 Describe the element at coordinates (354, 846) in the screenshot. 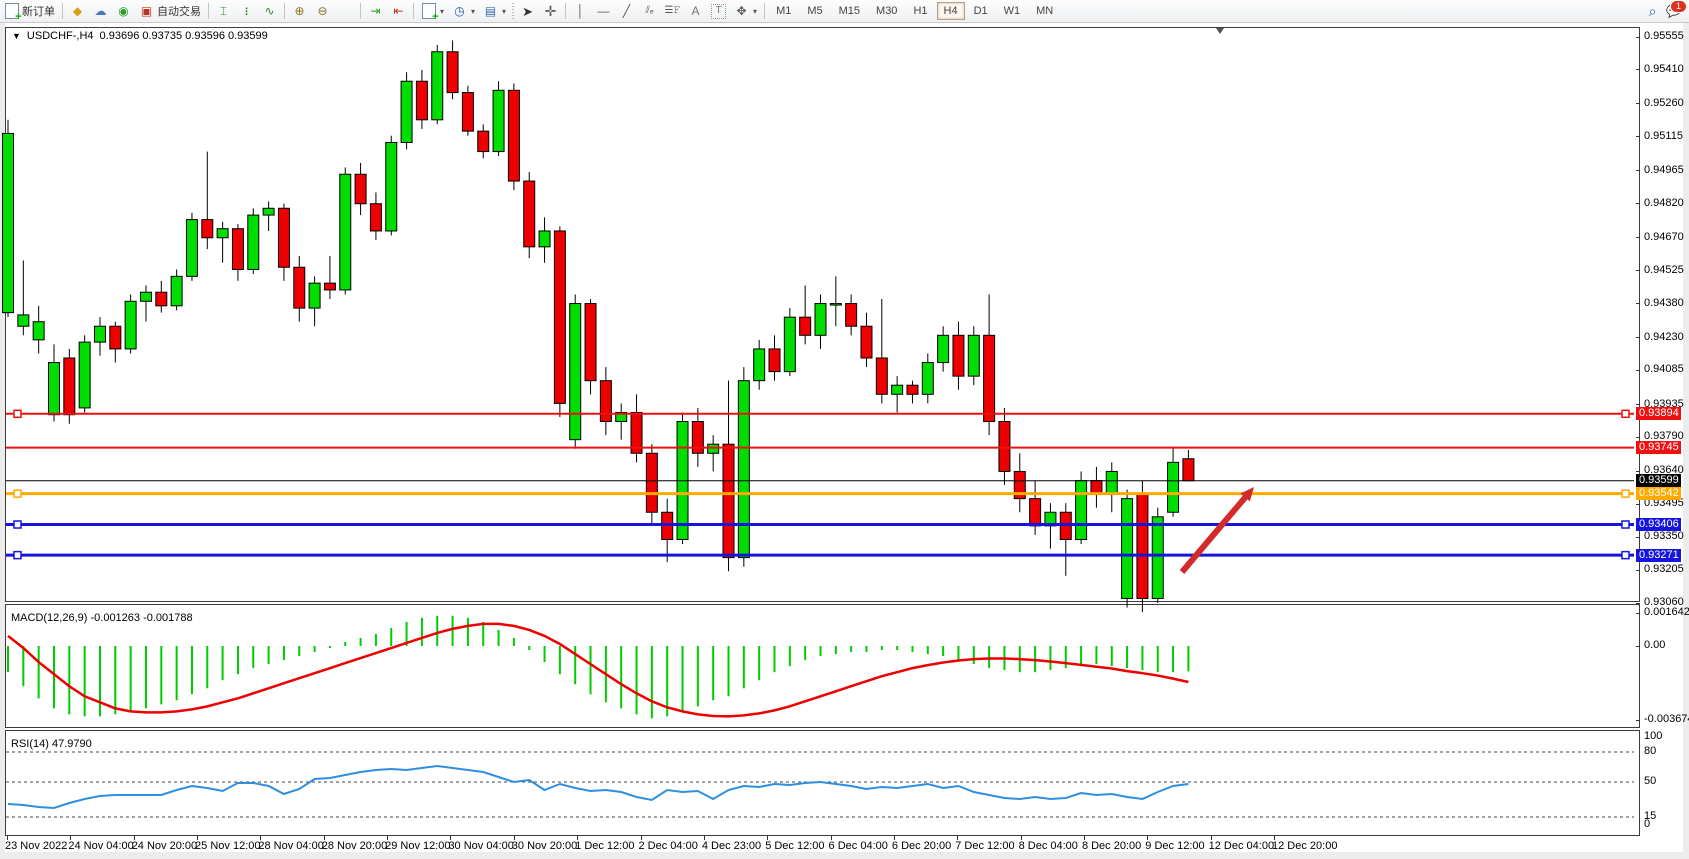

I see `time-axis-label: 28 Nov 20:00` at that location.